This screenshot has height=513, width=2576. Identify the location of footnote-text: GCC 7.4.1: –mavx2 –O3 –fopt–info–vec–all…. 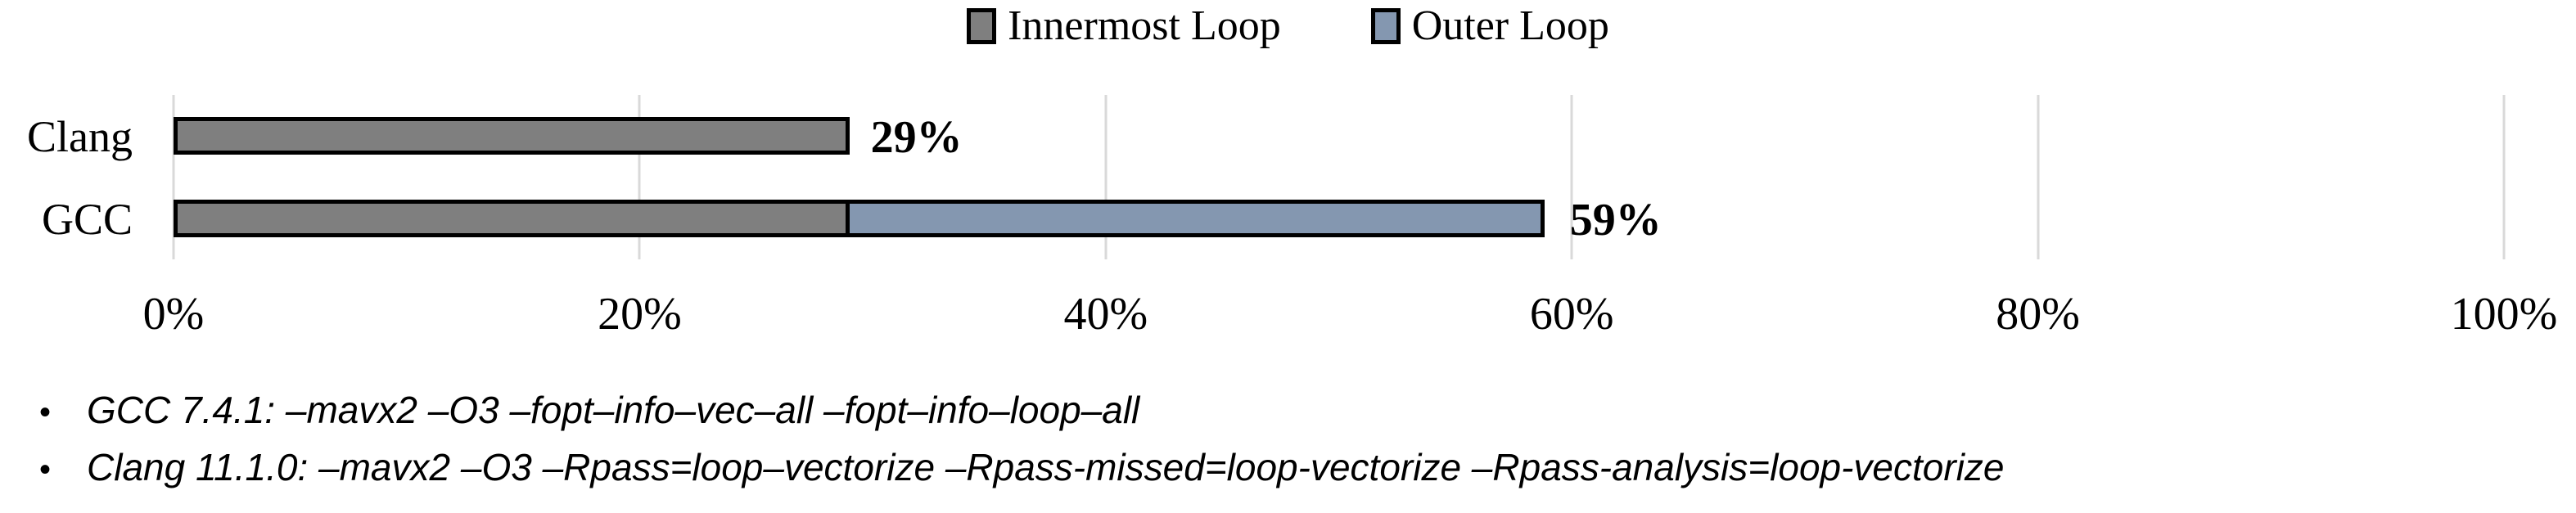
(613, 410).